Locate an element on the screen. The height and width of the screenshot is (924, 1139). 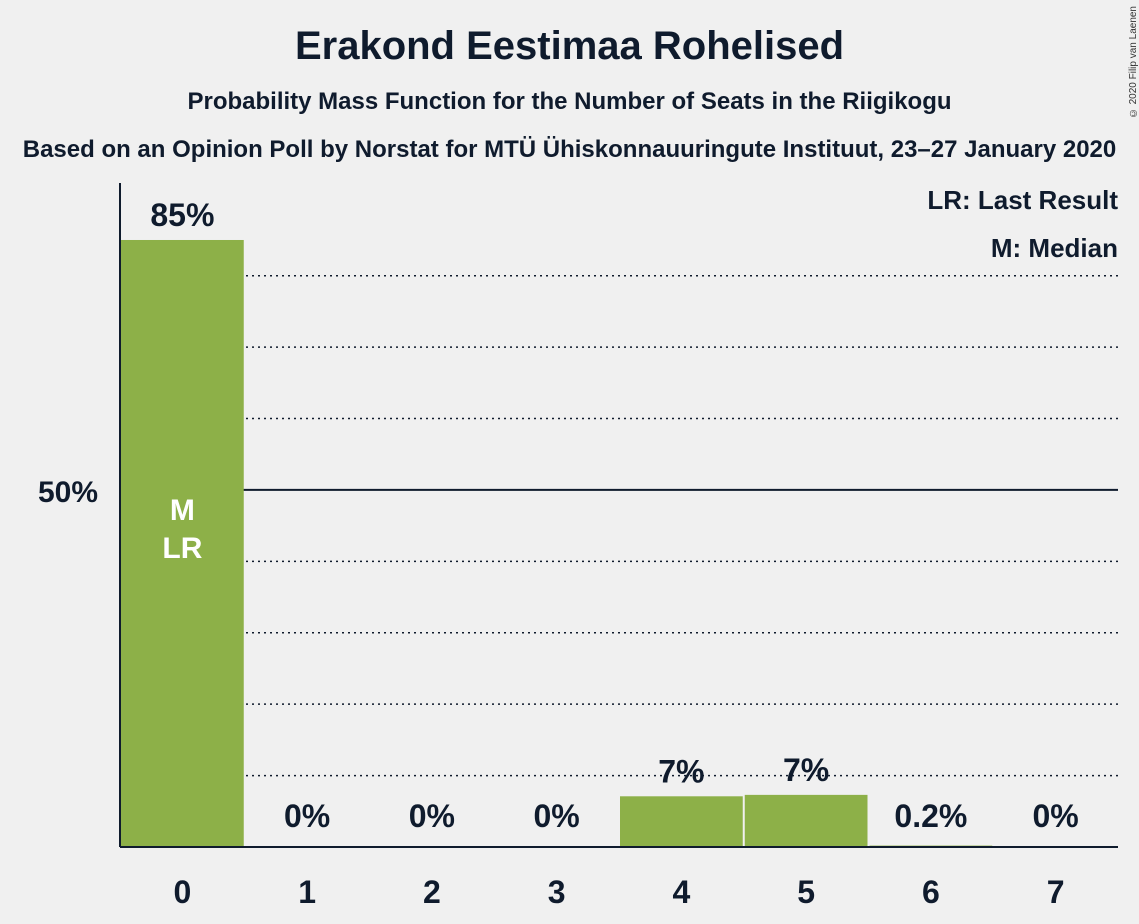
x-tick-label: 3 is located at coordinates (557, 892).